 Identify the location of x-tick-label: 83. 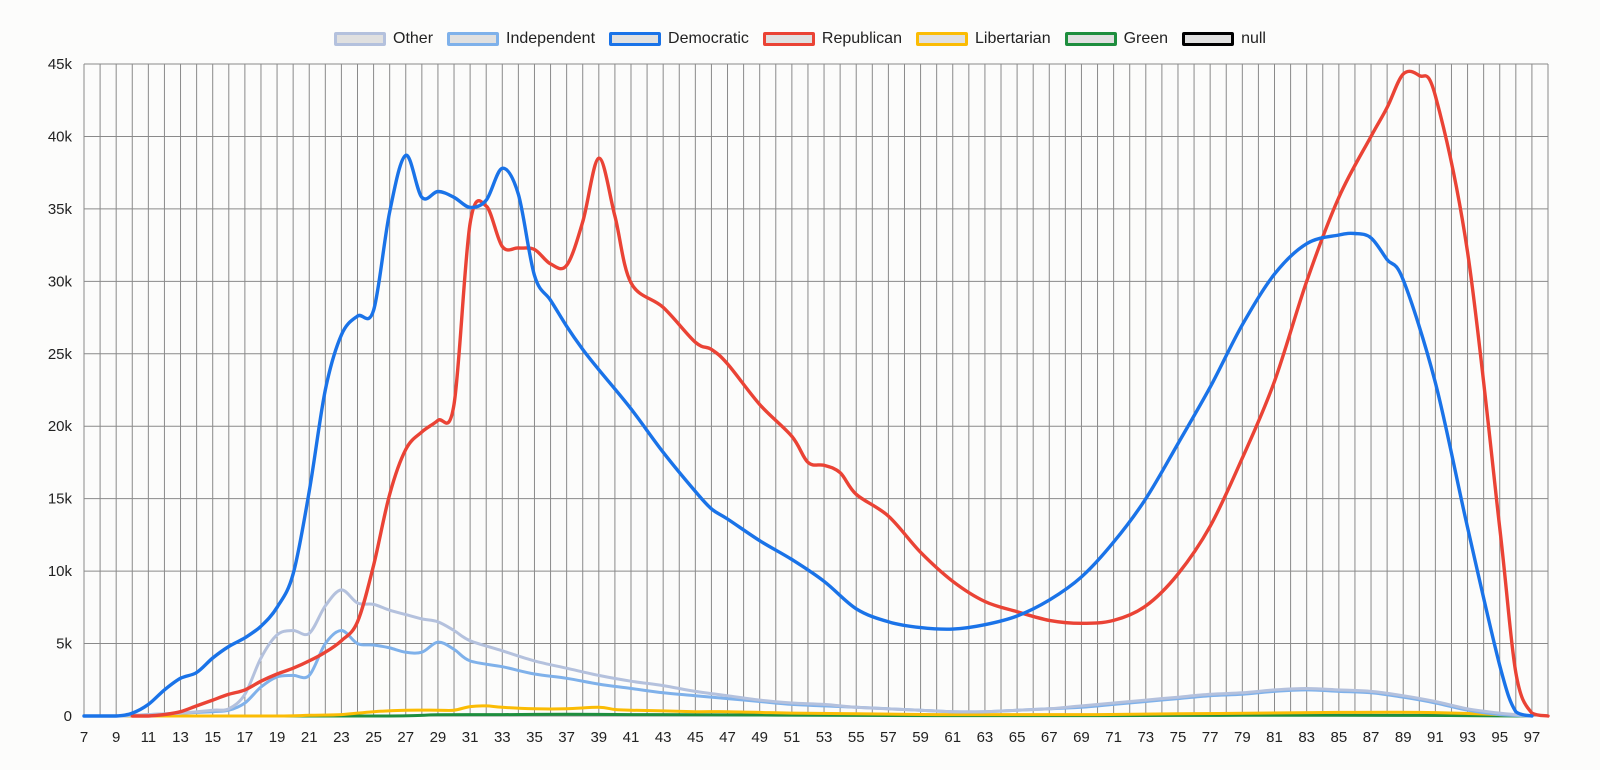
(1306, 737).